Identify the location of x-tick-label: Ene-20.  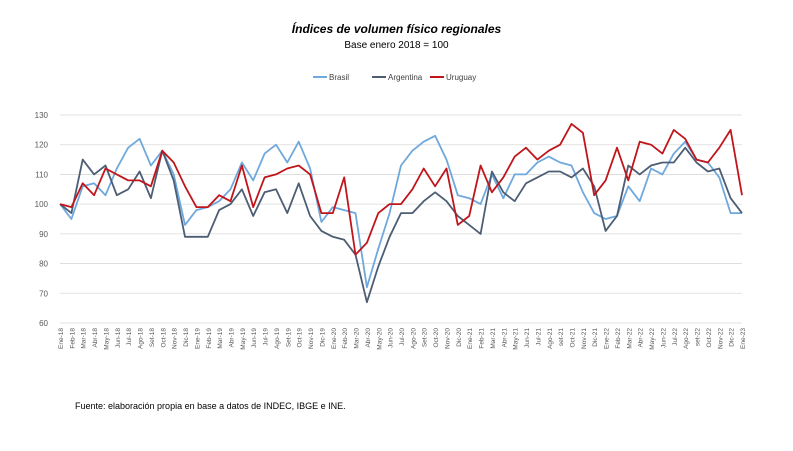
(334, 338).